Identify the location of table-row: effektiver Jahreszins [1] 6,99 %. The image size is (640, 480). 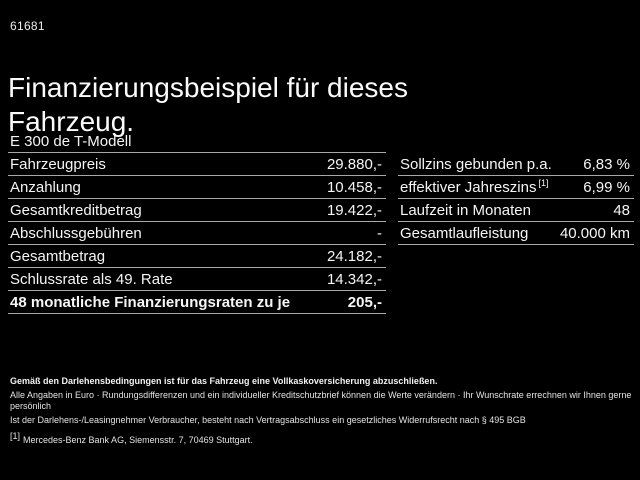
(516, 187).